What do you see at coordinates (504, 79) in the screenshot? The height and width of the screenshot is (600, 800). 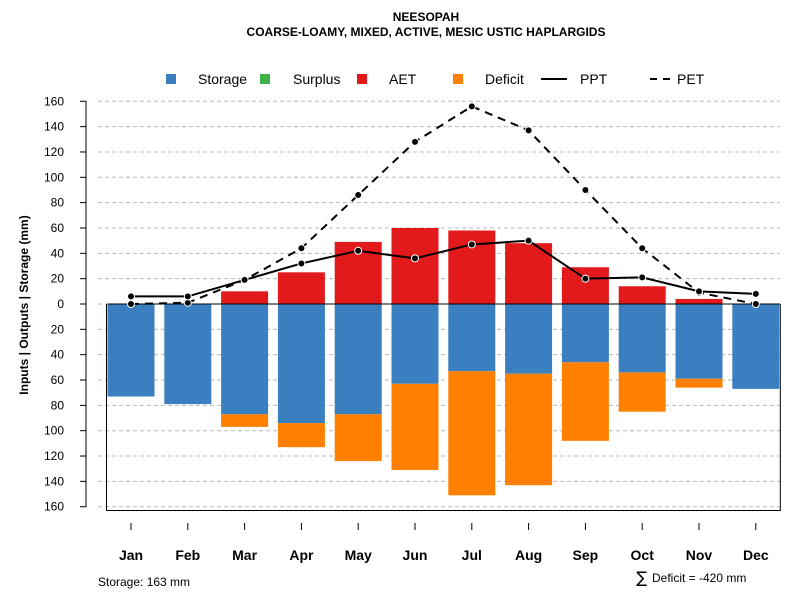 I see `legend-label-deficit: Deficit` at bounding box center [504, 79].